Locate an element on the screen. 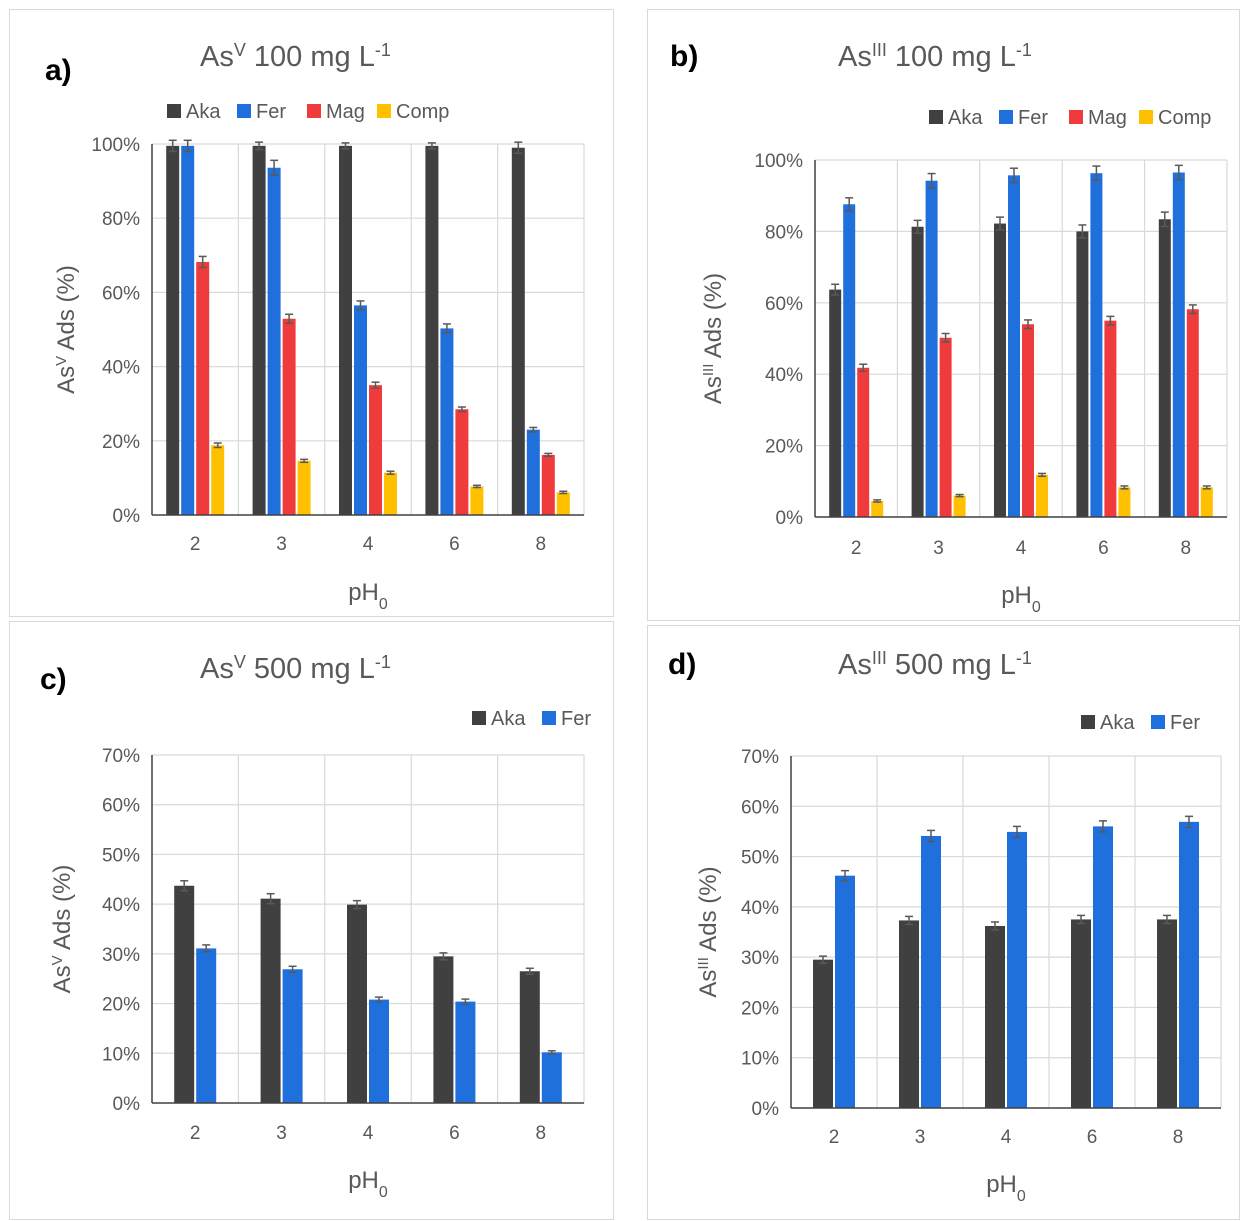 The width and height of the screenshot is (1240, 1221). chart-title: AsV 100 mg L-1 is located at coordinates (295, 56).